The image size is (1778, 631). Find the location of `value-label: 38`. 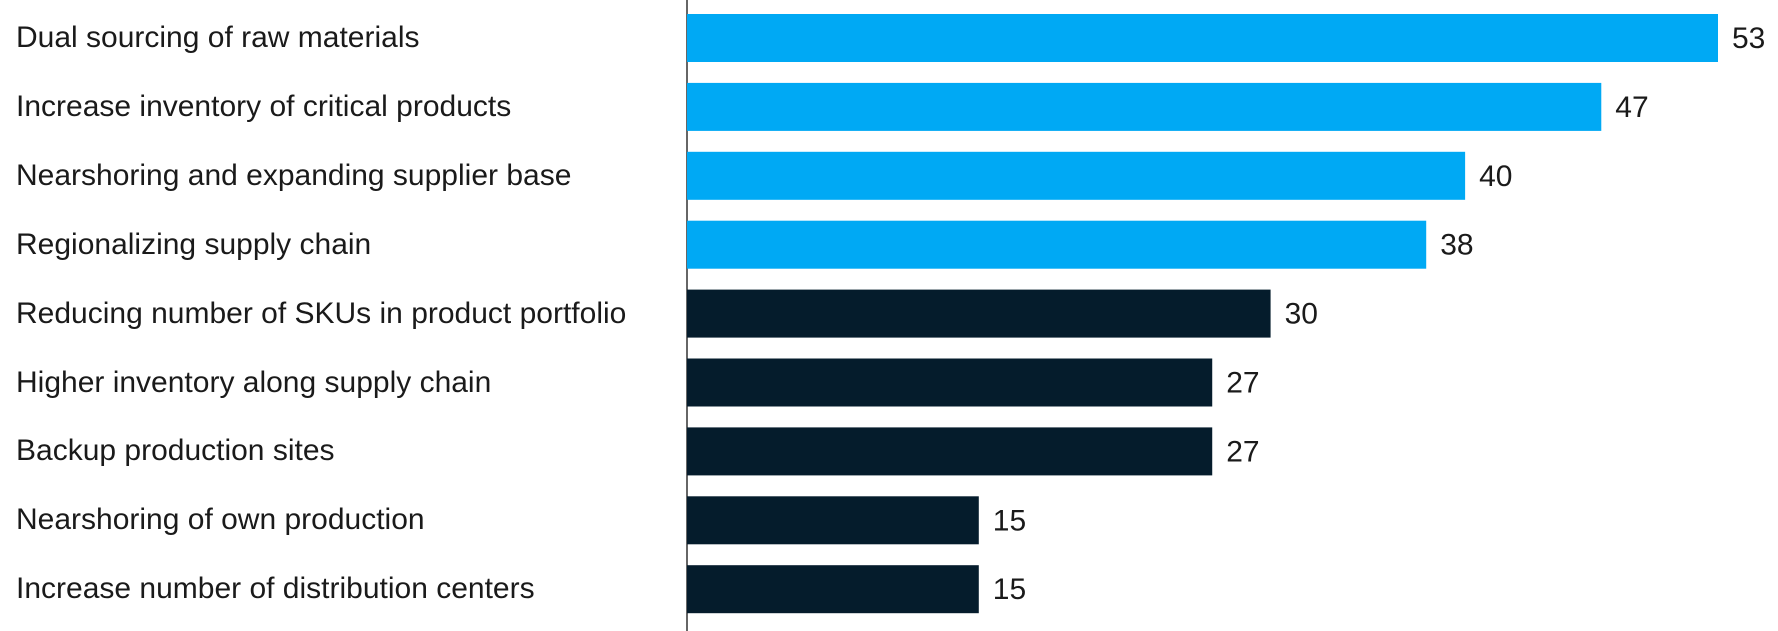

value-label: 38 is located at coordinates (1456, 245).